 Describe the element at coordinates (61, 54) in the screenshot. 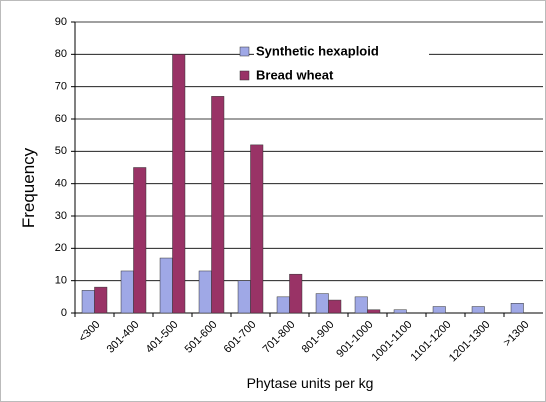

I see `y-tick-label: 80` at that location.